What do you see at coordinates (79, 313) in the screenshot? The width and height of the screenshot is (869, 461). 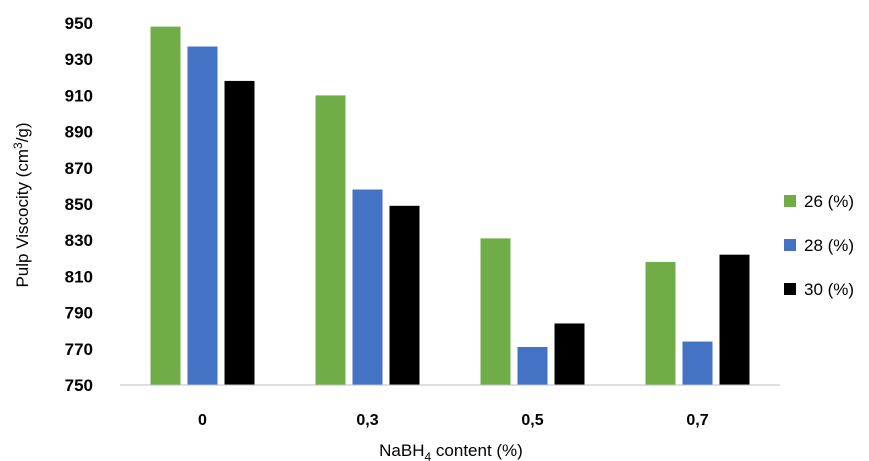 I see `y-tick-label: 790` at bounding box center [79, 313].